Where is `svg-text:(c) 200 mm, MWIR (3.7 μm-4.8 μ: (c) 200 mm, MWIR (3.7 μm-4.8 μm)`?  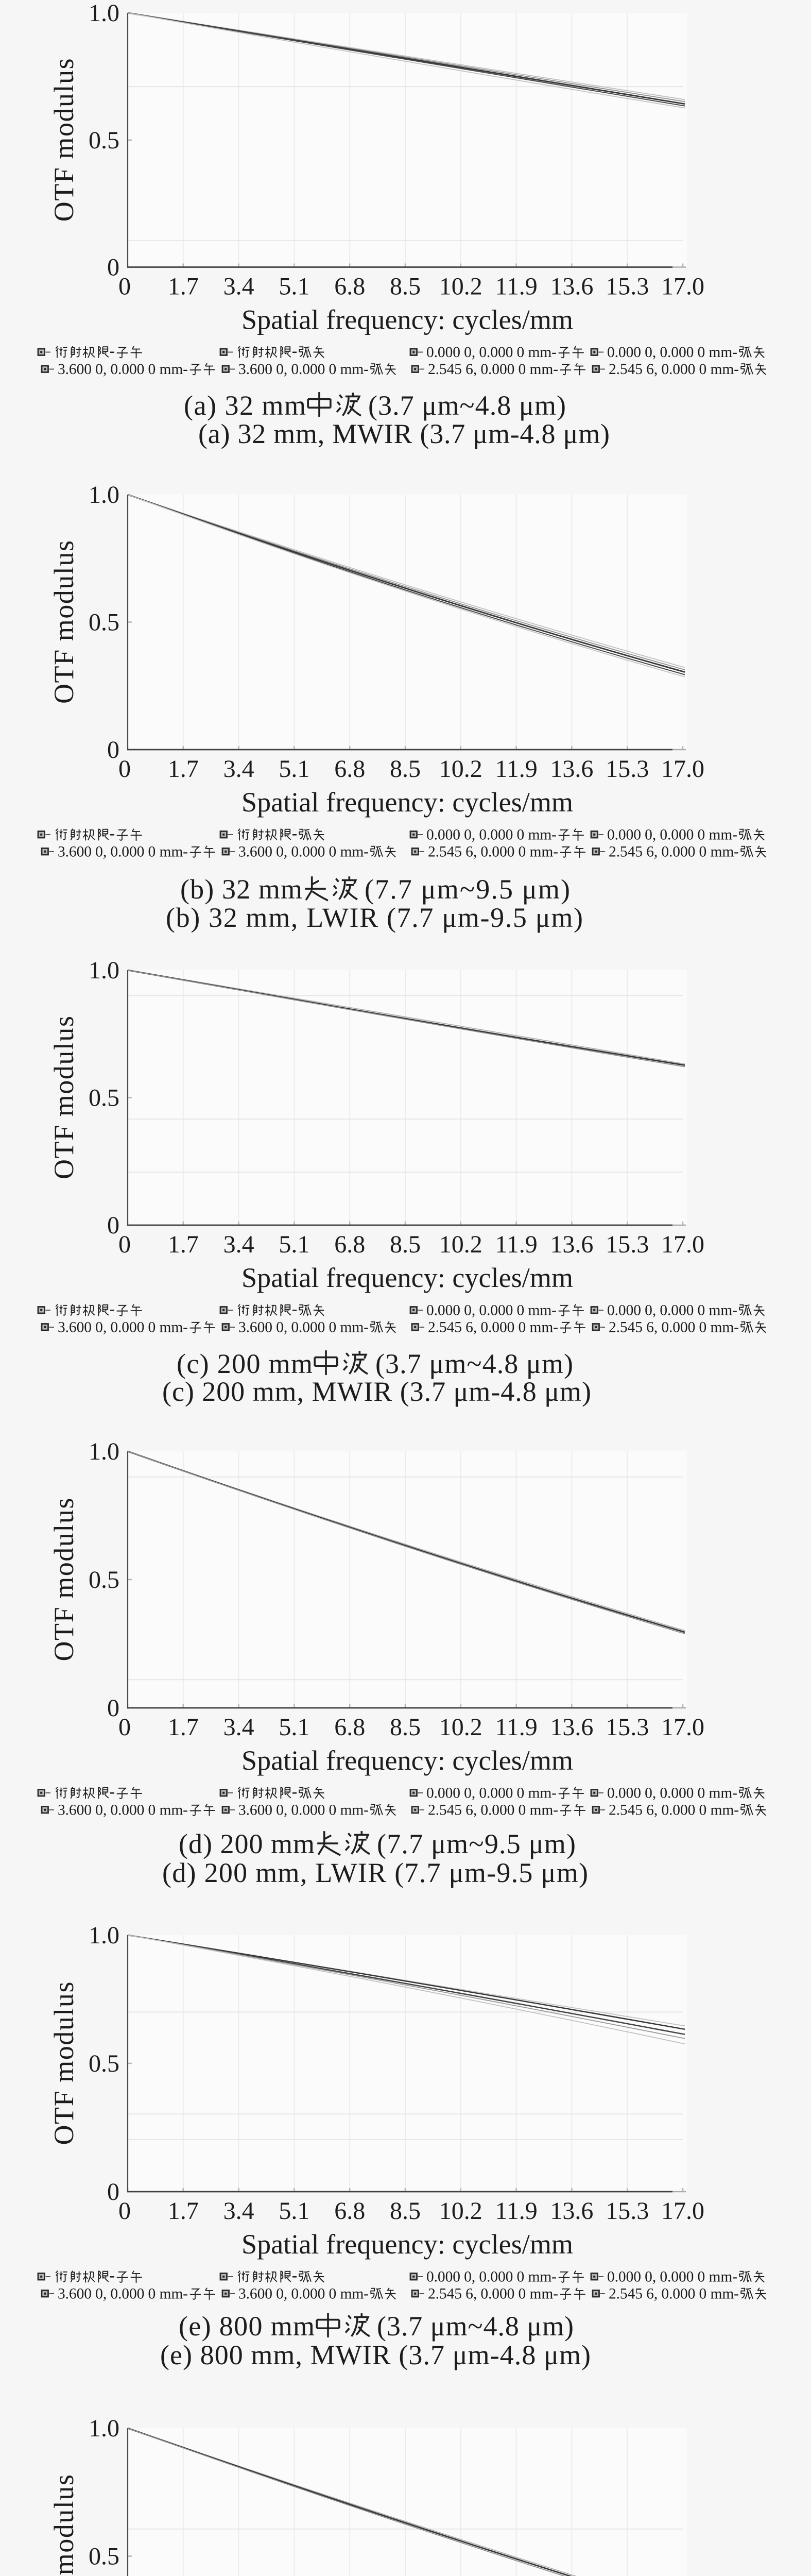
svg-text:(c) 200 mm, MWIR (3.7 μm-4.8 μ: (c) 200 mm, MWIR (3.7 μm-4.8 μm) is located at coordinates (376, 1391).